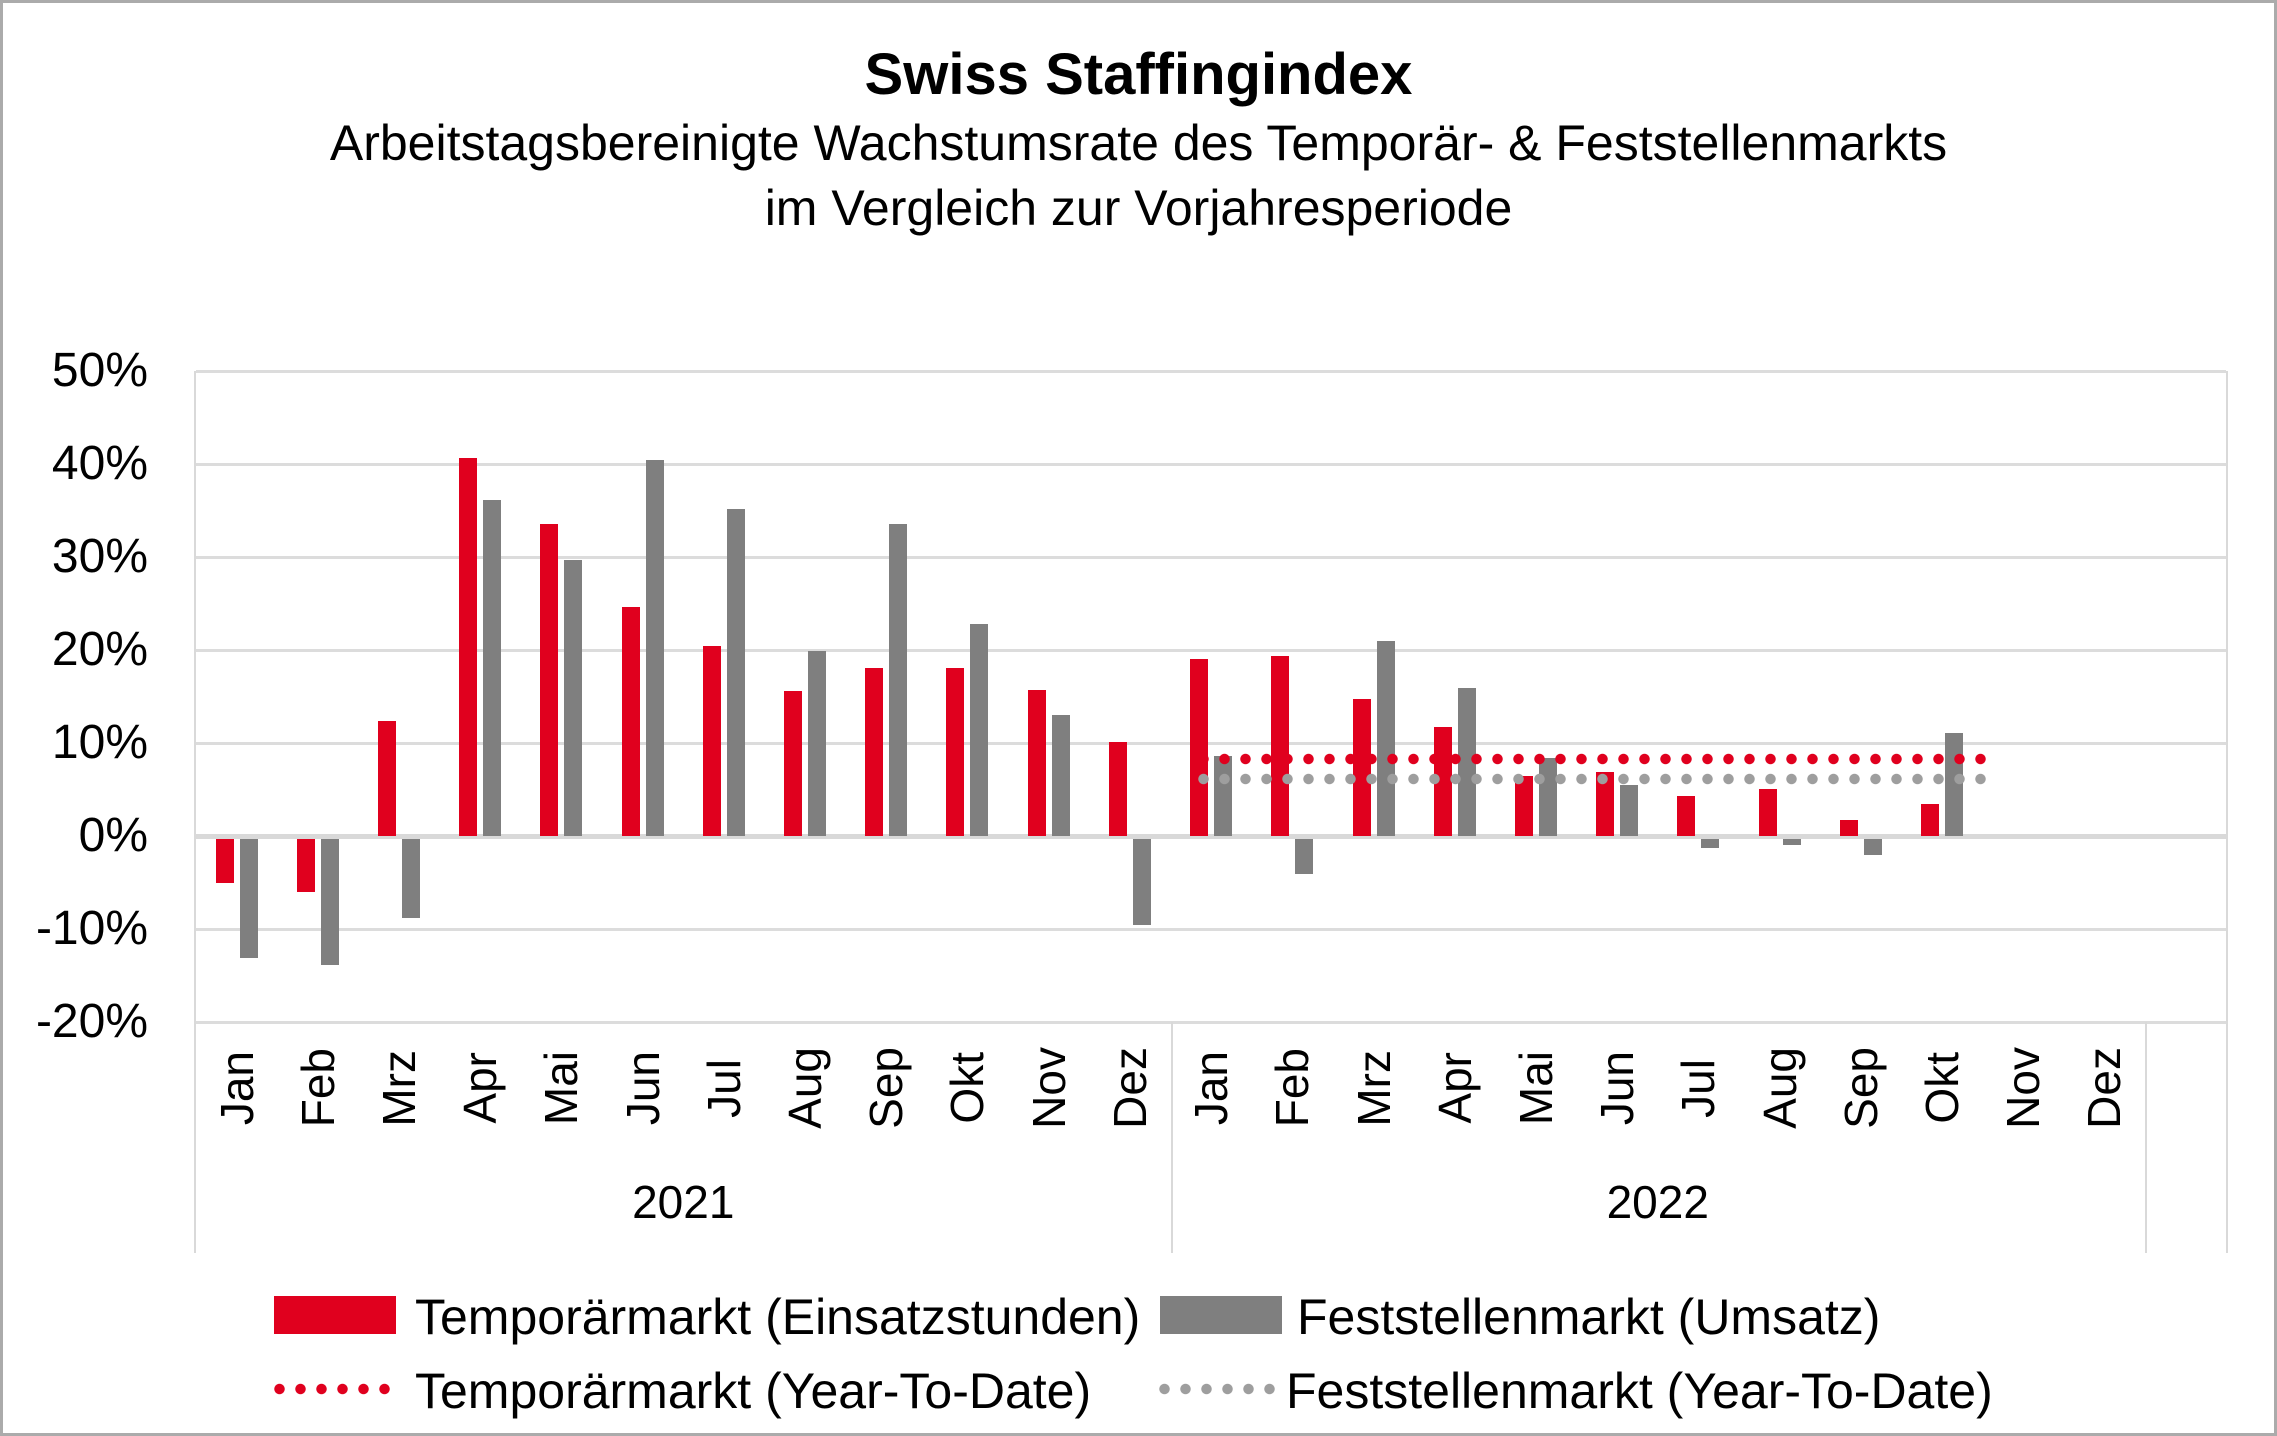 The image size is (2277, 1436). What do you see at coordinates (1211, 650) in the screenshot?
I see `gridline-20%` at bounding box center [1211, 650].